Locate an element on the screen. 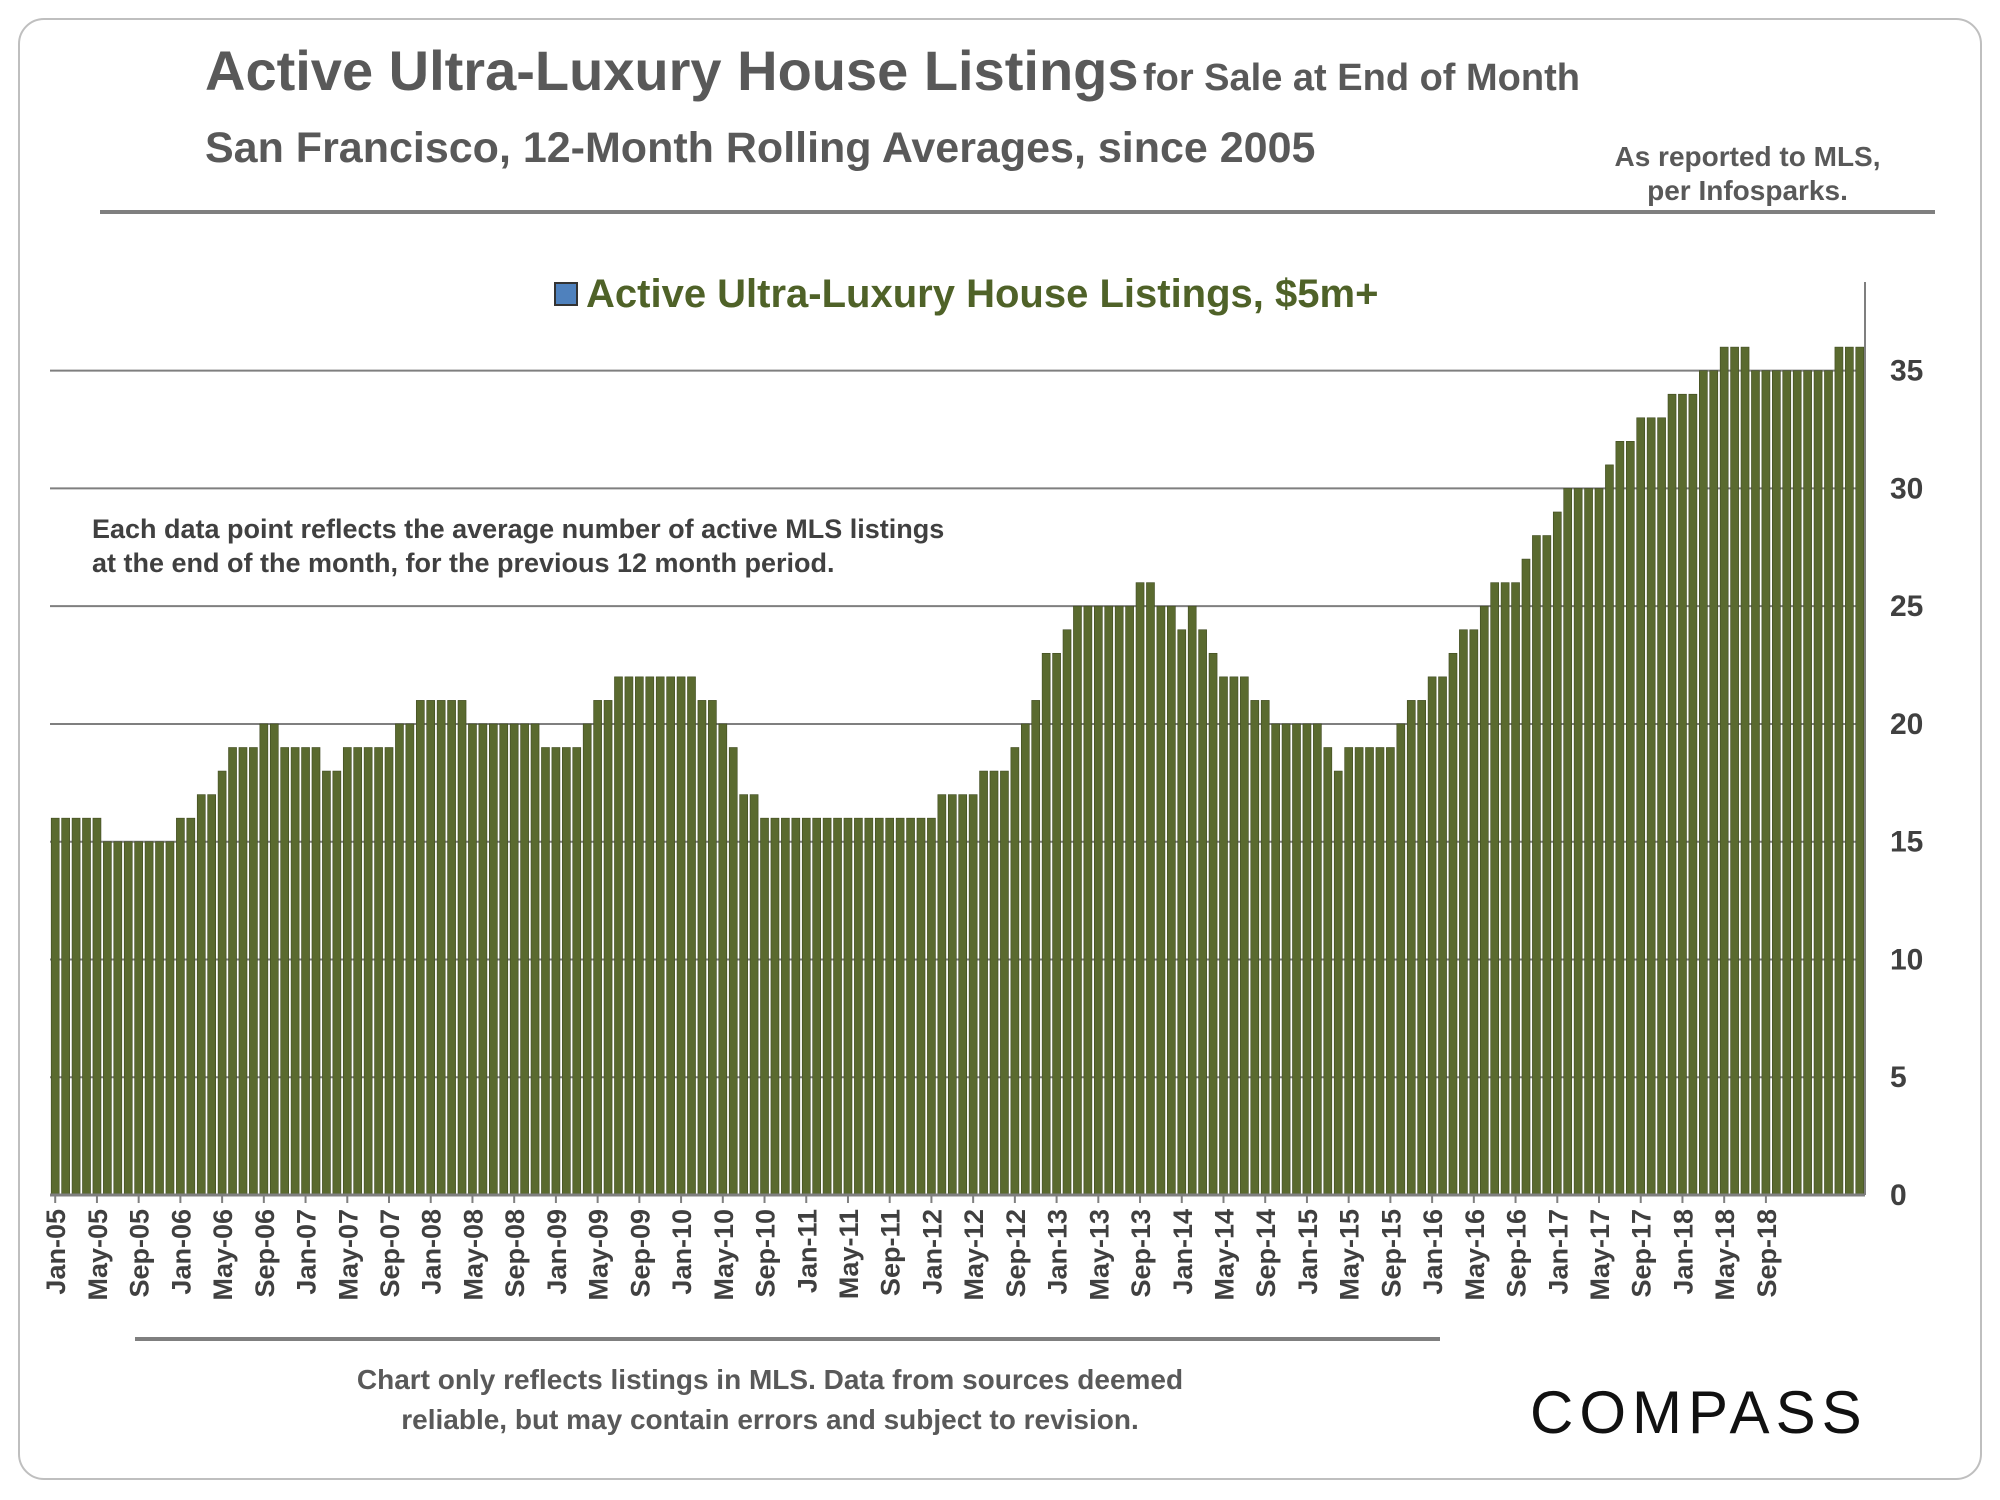  x-tick-label: May-11 is located at coordinates (849, 1254).